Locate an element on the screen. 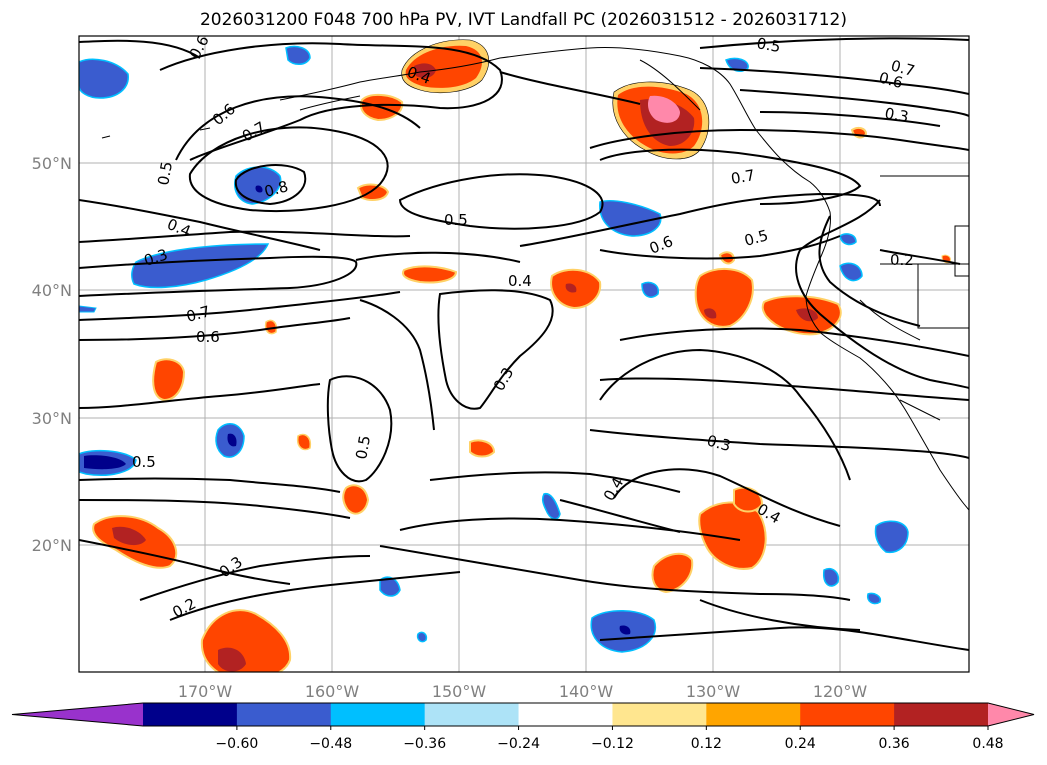  lat-label: 20°N is located at coordinates (52, 545).